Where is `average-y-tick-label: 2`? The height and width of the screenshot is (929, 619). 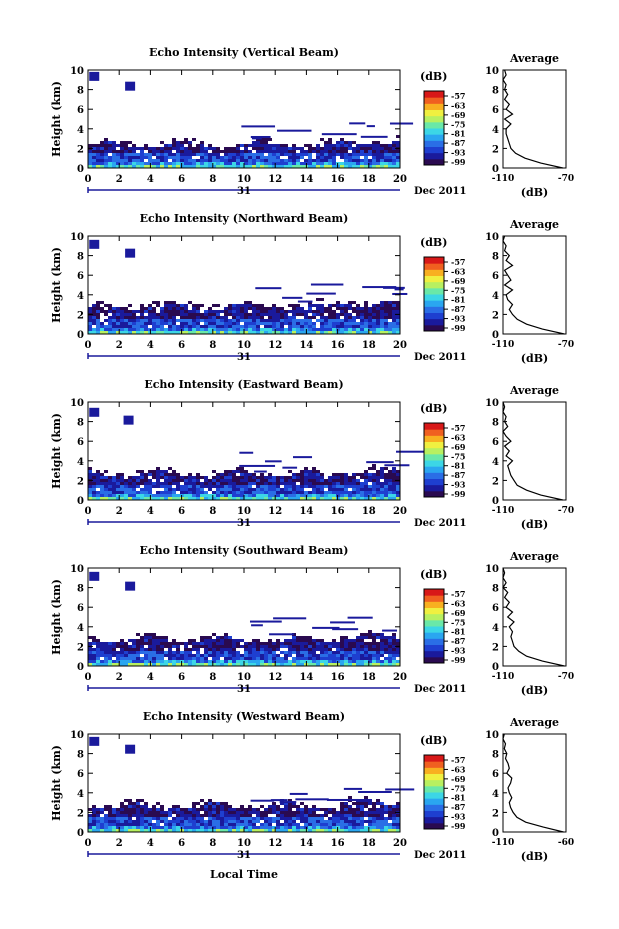
average-y-tick-label: 2 is located at coordinates (495, 813).